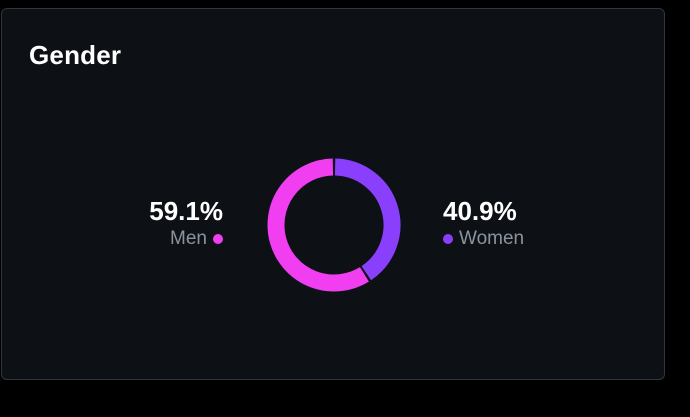  What do you see at coordinates (218, 239) in the screenshot?
I see `men-dot-icon` at bounding box center [218, 239].